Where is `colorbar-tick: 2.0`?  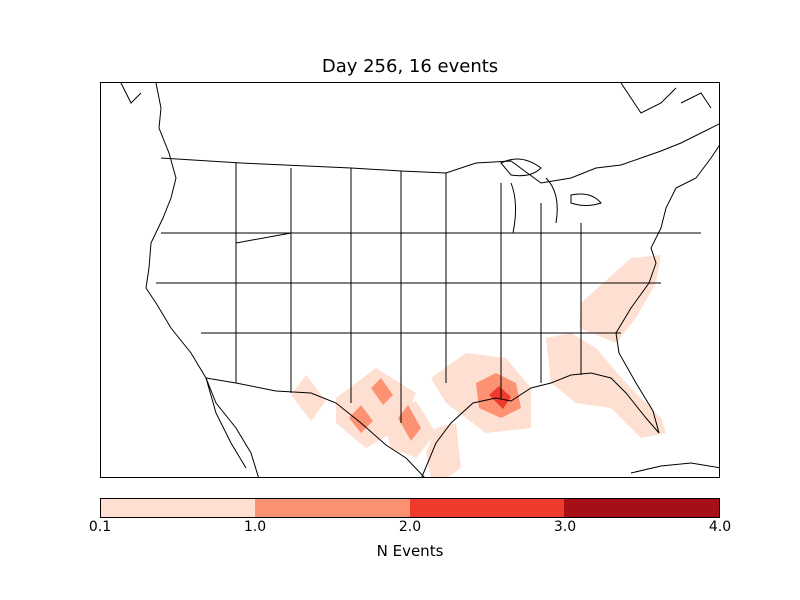
colorbar-tick: 2.0 is located at coordinates (410, 527).